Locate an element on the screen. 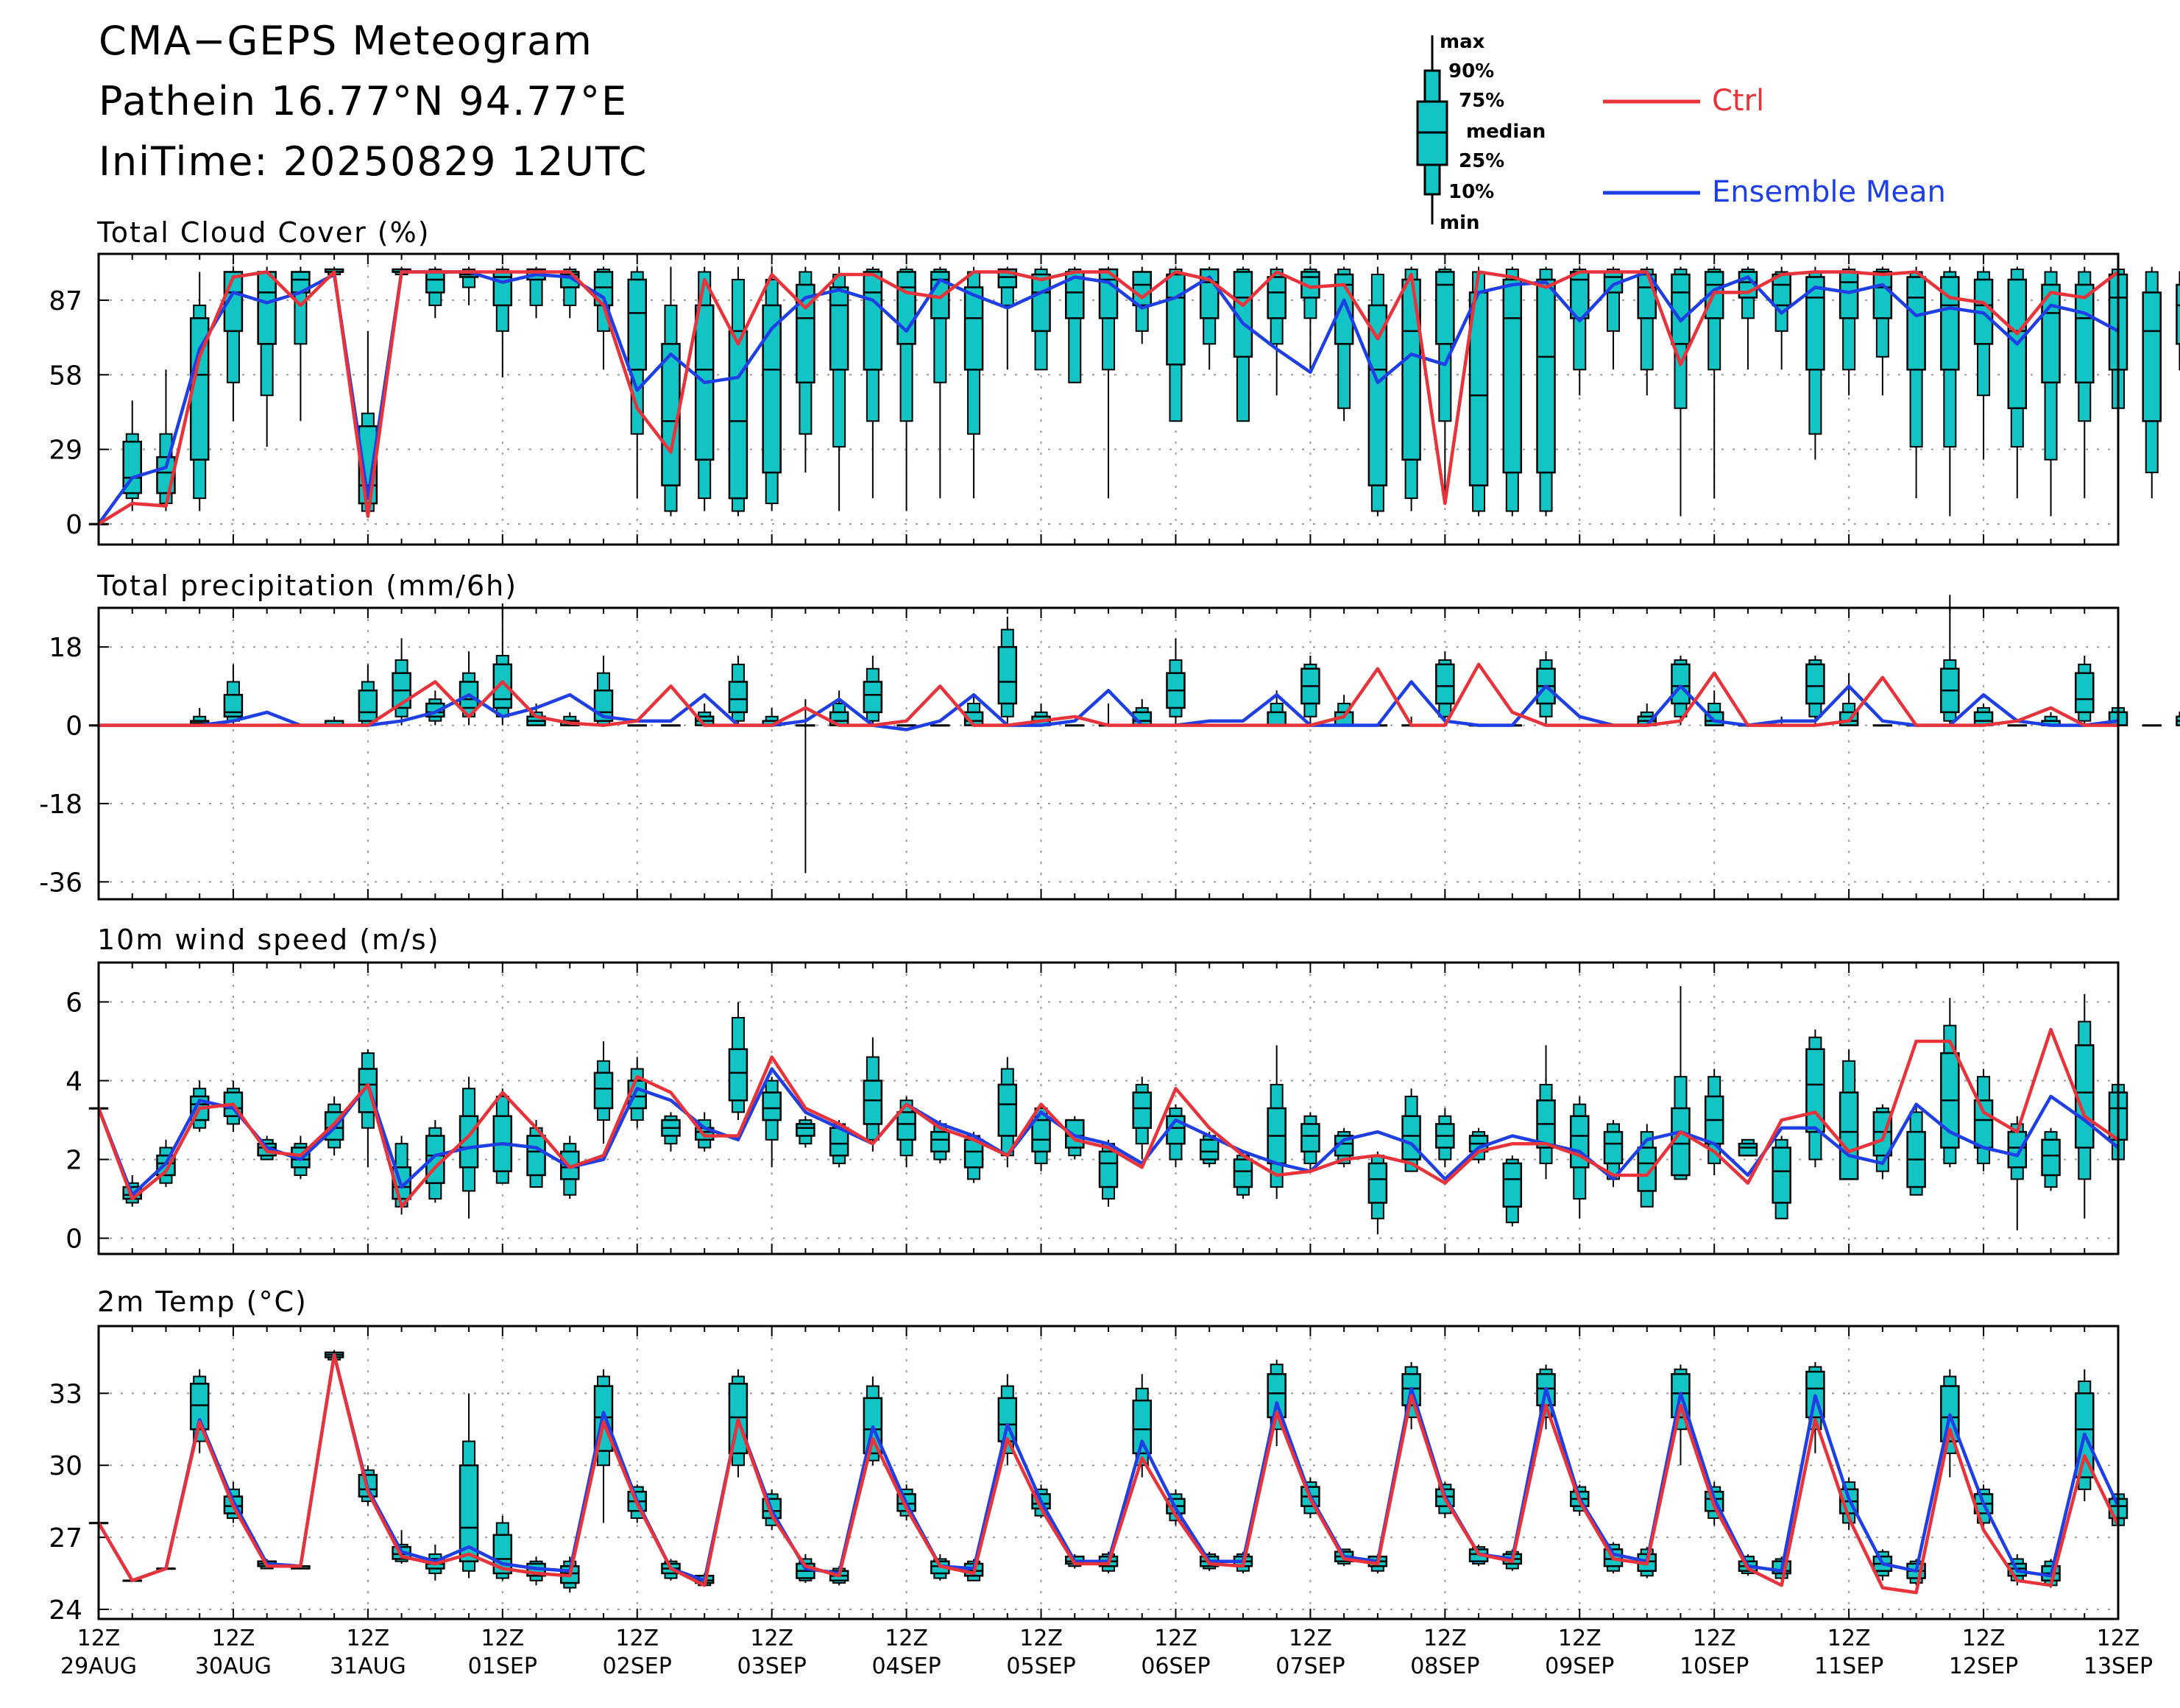 This screenshot has height=1708, width=2180. x-tick-label-date: 31AUG is located at coordinates (368, 1666).